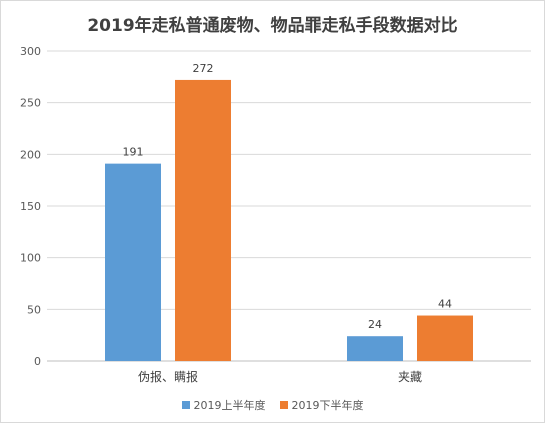 The width and height of the screenshot is (545, 423). What do you see at coordinates (272, 405) in the screenshot?
I see `legend: 2019上半年度 2019下半年度` at bounding box center [272, 405].